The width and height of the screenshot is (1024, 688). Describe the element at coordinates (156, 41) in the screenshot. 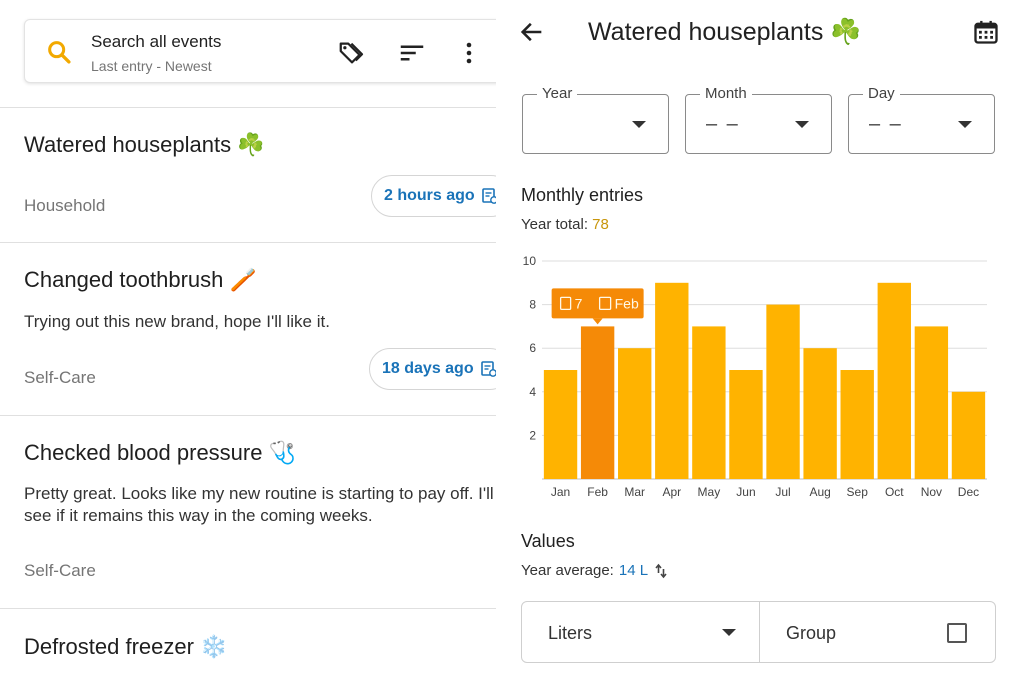

I see `search-placeholder: Search all events` at that location.